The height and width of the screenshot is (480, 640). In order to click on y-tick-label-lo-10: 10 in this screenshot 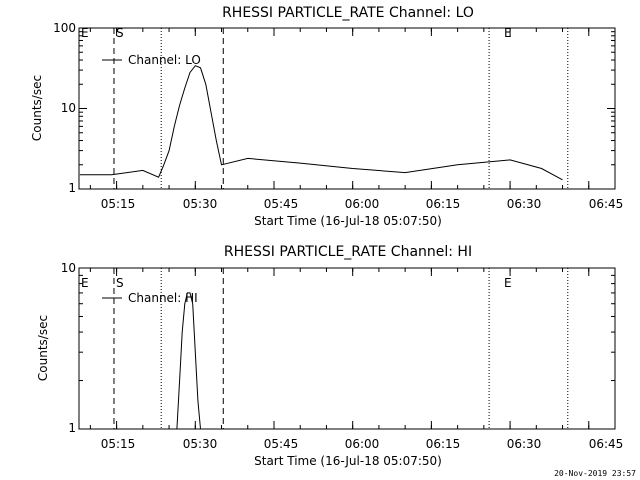, I will do `click(68, 108)`.